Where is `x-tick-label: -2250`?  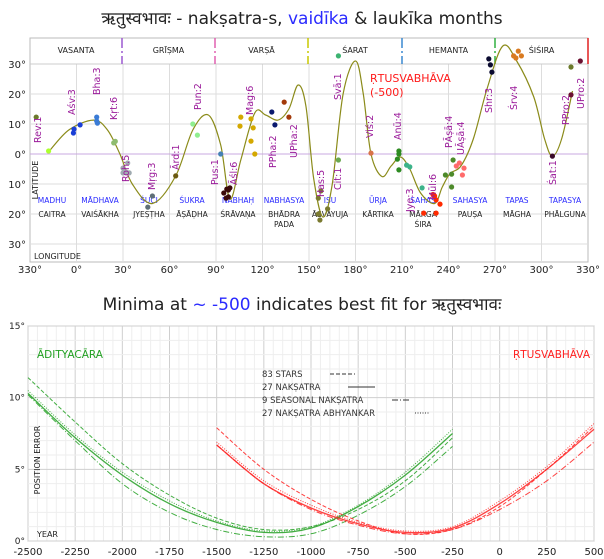
x-tick-label: -2250 is located at coordinates (75, 552).